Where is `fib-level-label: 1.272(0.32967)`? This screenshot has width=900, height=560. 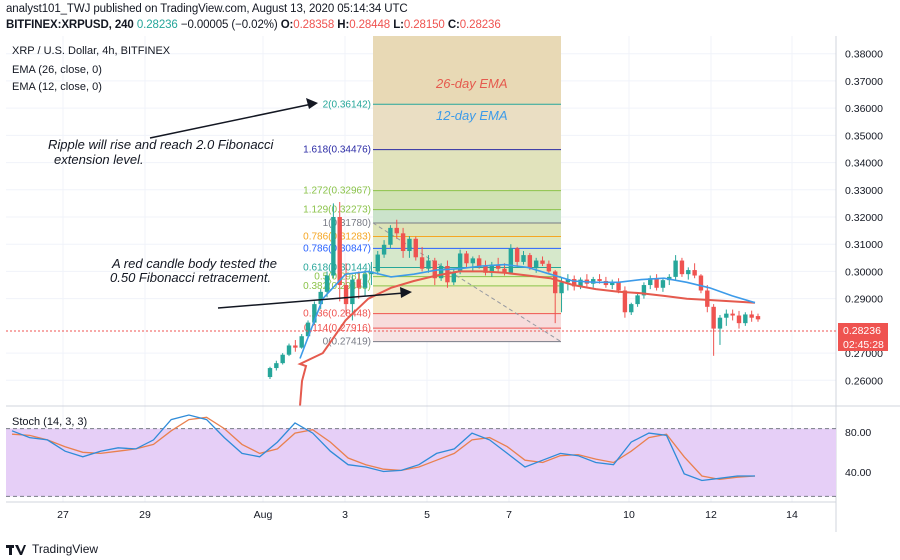
fib-level-label: 1.272(0.32967) is located at coordinates (337, 191).